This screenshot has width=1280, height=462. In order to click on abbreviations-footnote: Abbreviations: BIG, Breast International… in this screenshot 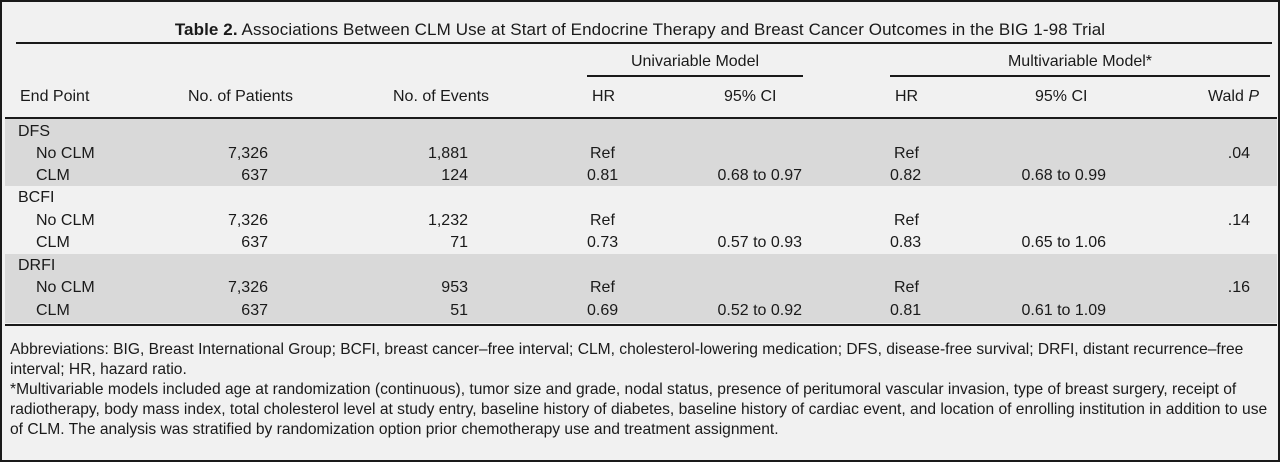, I will do `click(627, 359)`.